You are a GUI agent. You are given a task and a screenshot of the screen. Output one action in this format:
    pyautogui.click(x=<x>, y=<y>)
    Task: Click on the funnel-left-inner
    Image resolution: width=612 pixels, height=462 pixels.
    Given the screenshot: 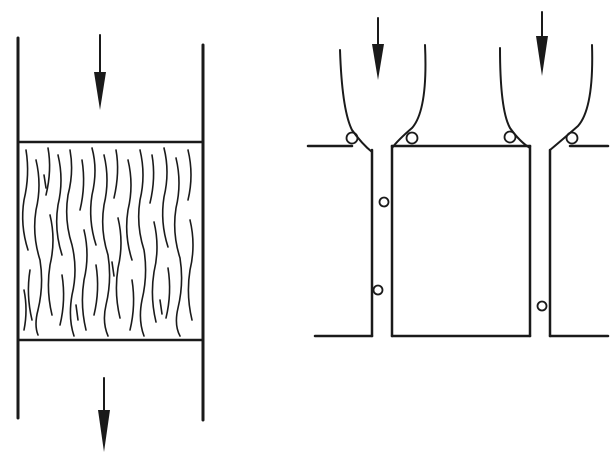 What is the action you would take?
    pyautogui.click(x=409, y=96)
    